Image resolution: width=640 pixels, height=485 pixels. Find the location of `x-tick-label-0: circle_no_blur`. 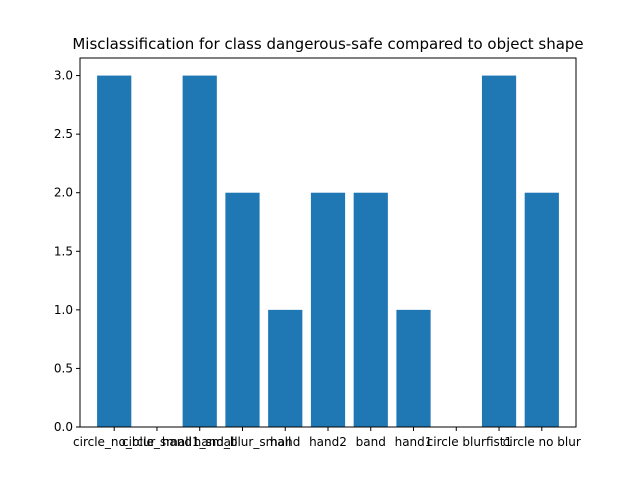

x-tick-label-0: circle_no_blur is located at coordinates (114, 442).